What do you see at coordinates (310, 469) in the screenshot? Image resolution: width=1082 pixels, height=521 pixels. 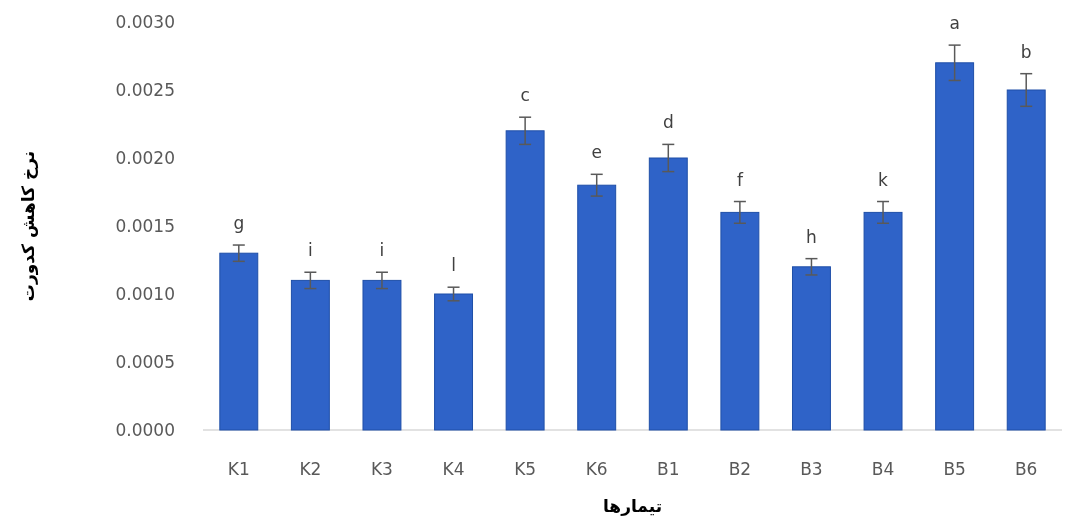 I see `x-tick-label: K2` at bounding box center [310, 469].